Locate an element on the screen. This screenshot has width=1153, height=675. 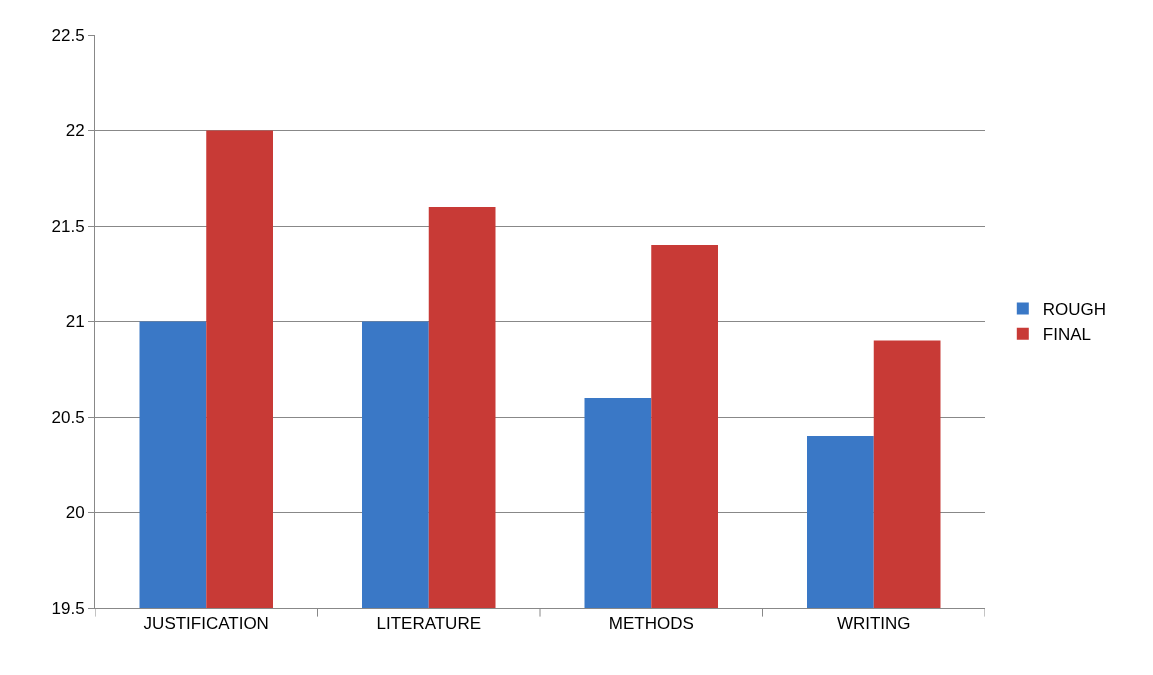
legend-label: FINAL is located at coordinates (1066, 335).